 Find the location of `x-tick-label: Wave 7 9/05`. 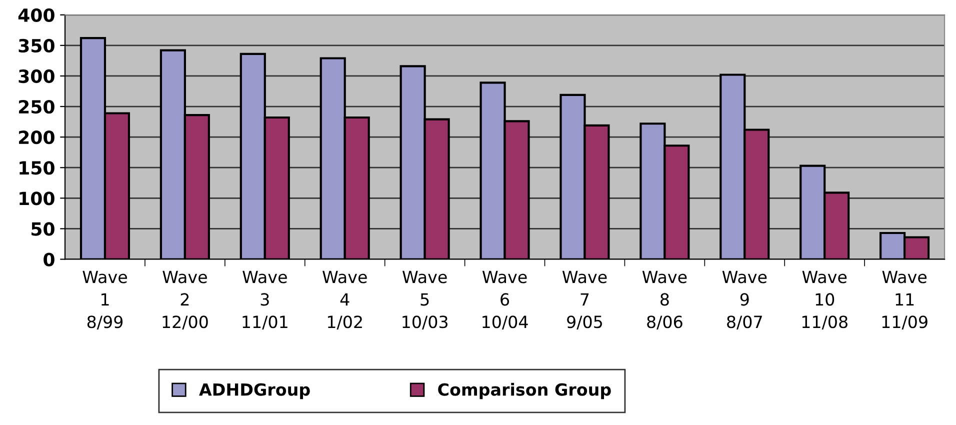

x-tick-label: Wave 7 9/05 is located at coordinates (584, 300).